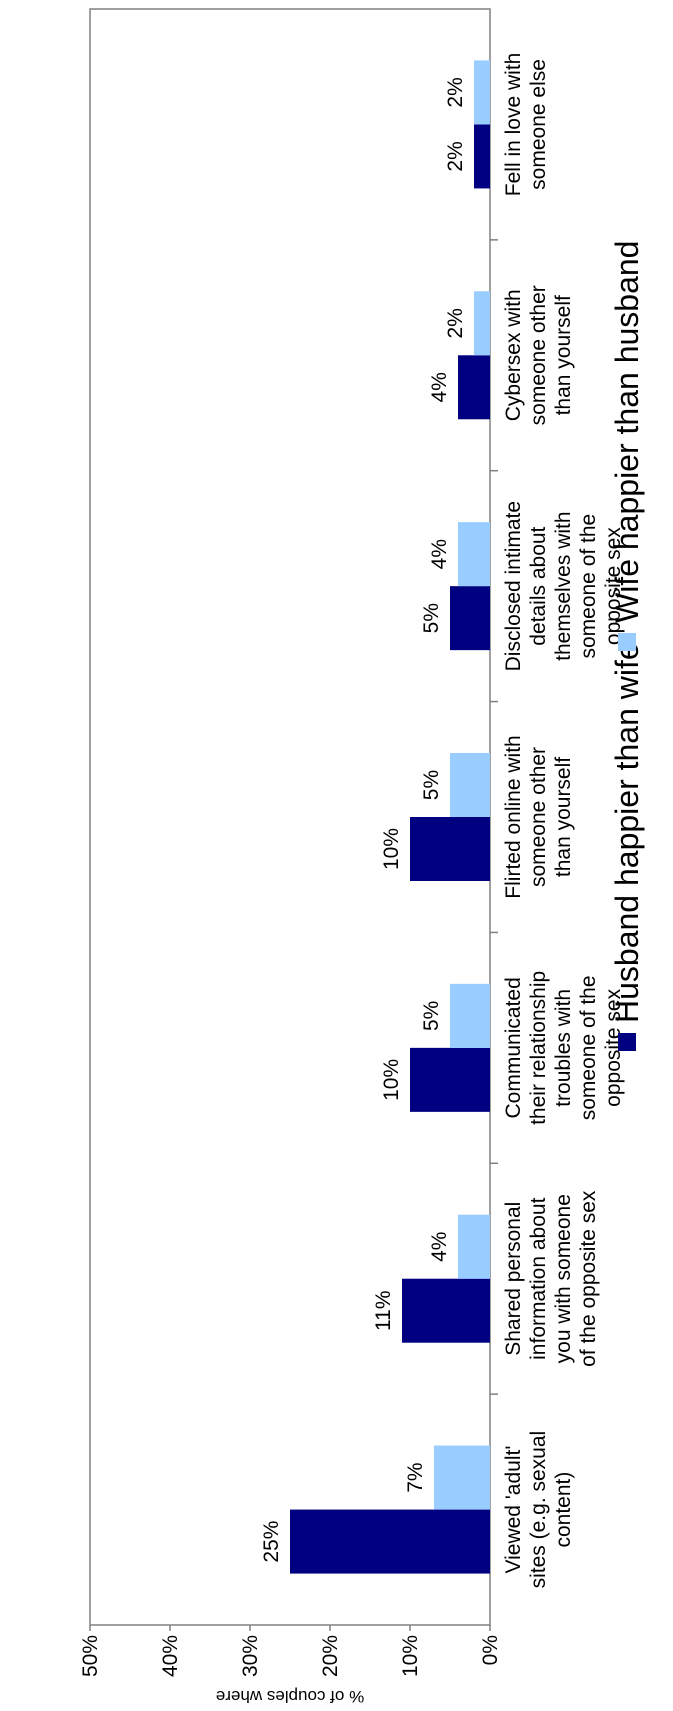  Describe the element at coordinates (250, 1656) in the screenshot. I see `y-tick-label: 30%` at that location.